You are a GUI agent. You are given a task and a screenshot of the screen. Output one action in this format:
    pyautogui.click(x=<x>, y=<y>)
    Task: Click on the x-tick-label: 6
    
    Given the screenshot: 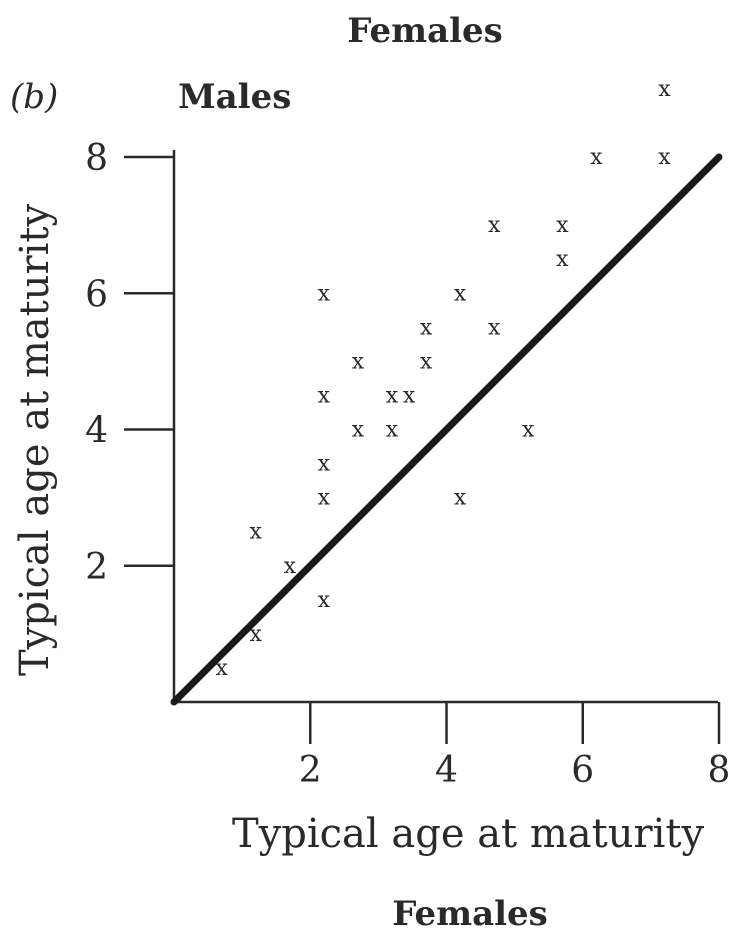 What is the action you would take?
    pyautogui.click(x=582, y=770)
    